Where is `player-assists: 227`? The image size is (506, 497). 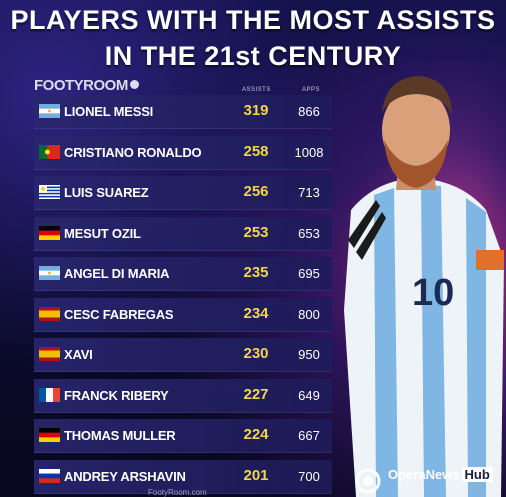
player-assists: 227 is located at coordinates (256, 394).